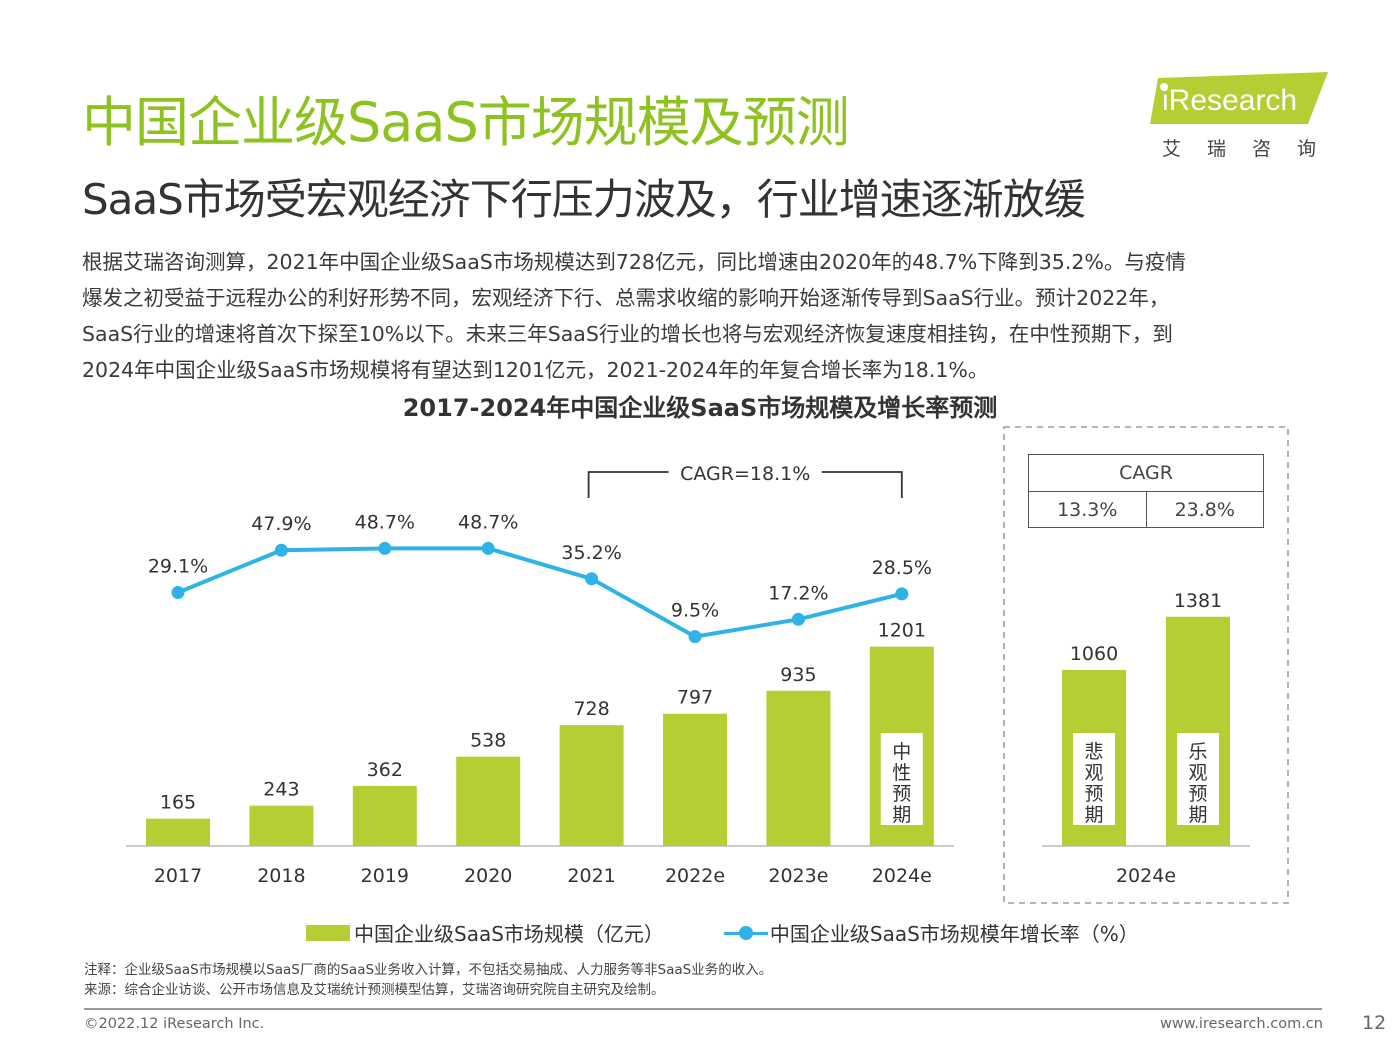 Image resolution: width=1400 pixels, height=1050 pixels. Describe the element at coordinates (902, 876) in the screenshot. I see `x-tick-label: 2024e` at that location.